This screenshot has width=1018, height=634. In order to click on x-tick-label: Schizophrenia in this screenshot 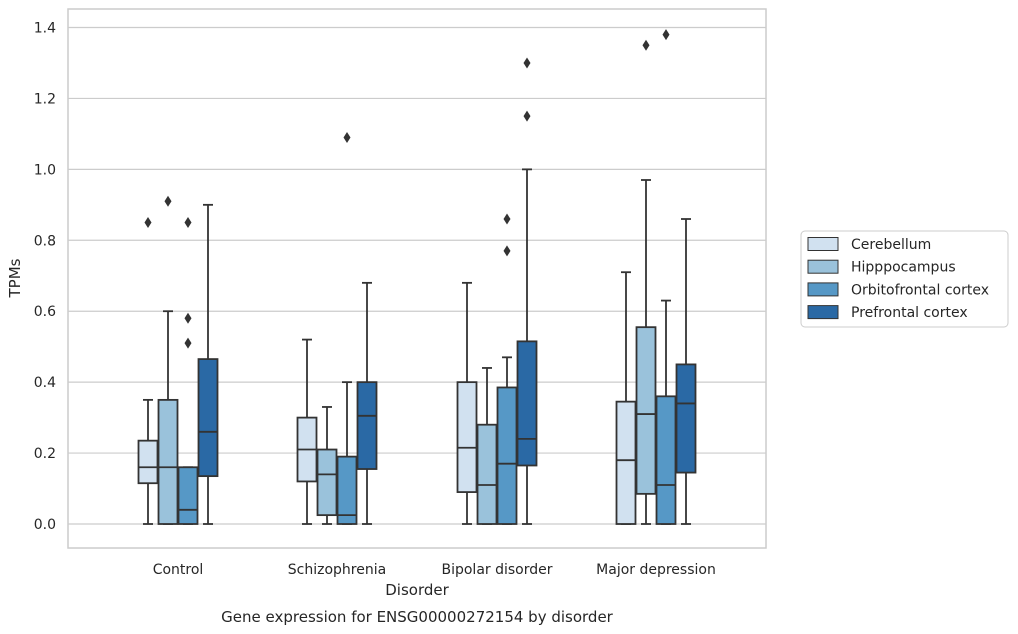, I will do `click(337, 570)`.